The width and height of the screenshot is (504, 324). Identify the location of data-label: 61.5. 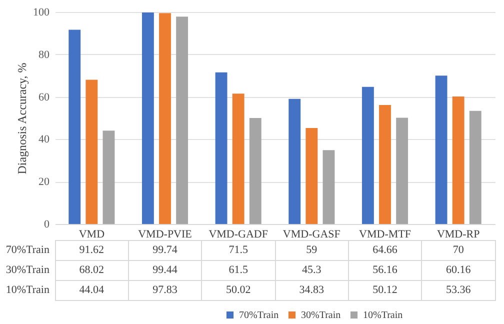
(238, 270).